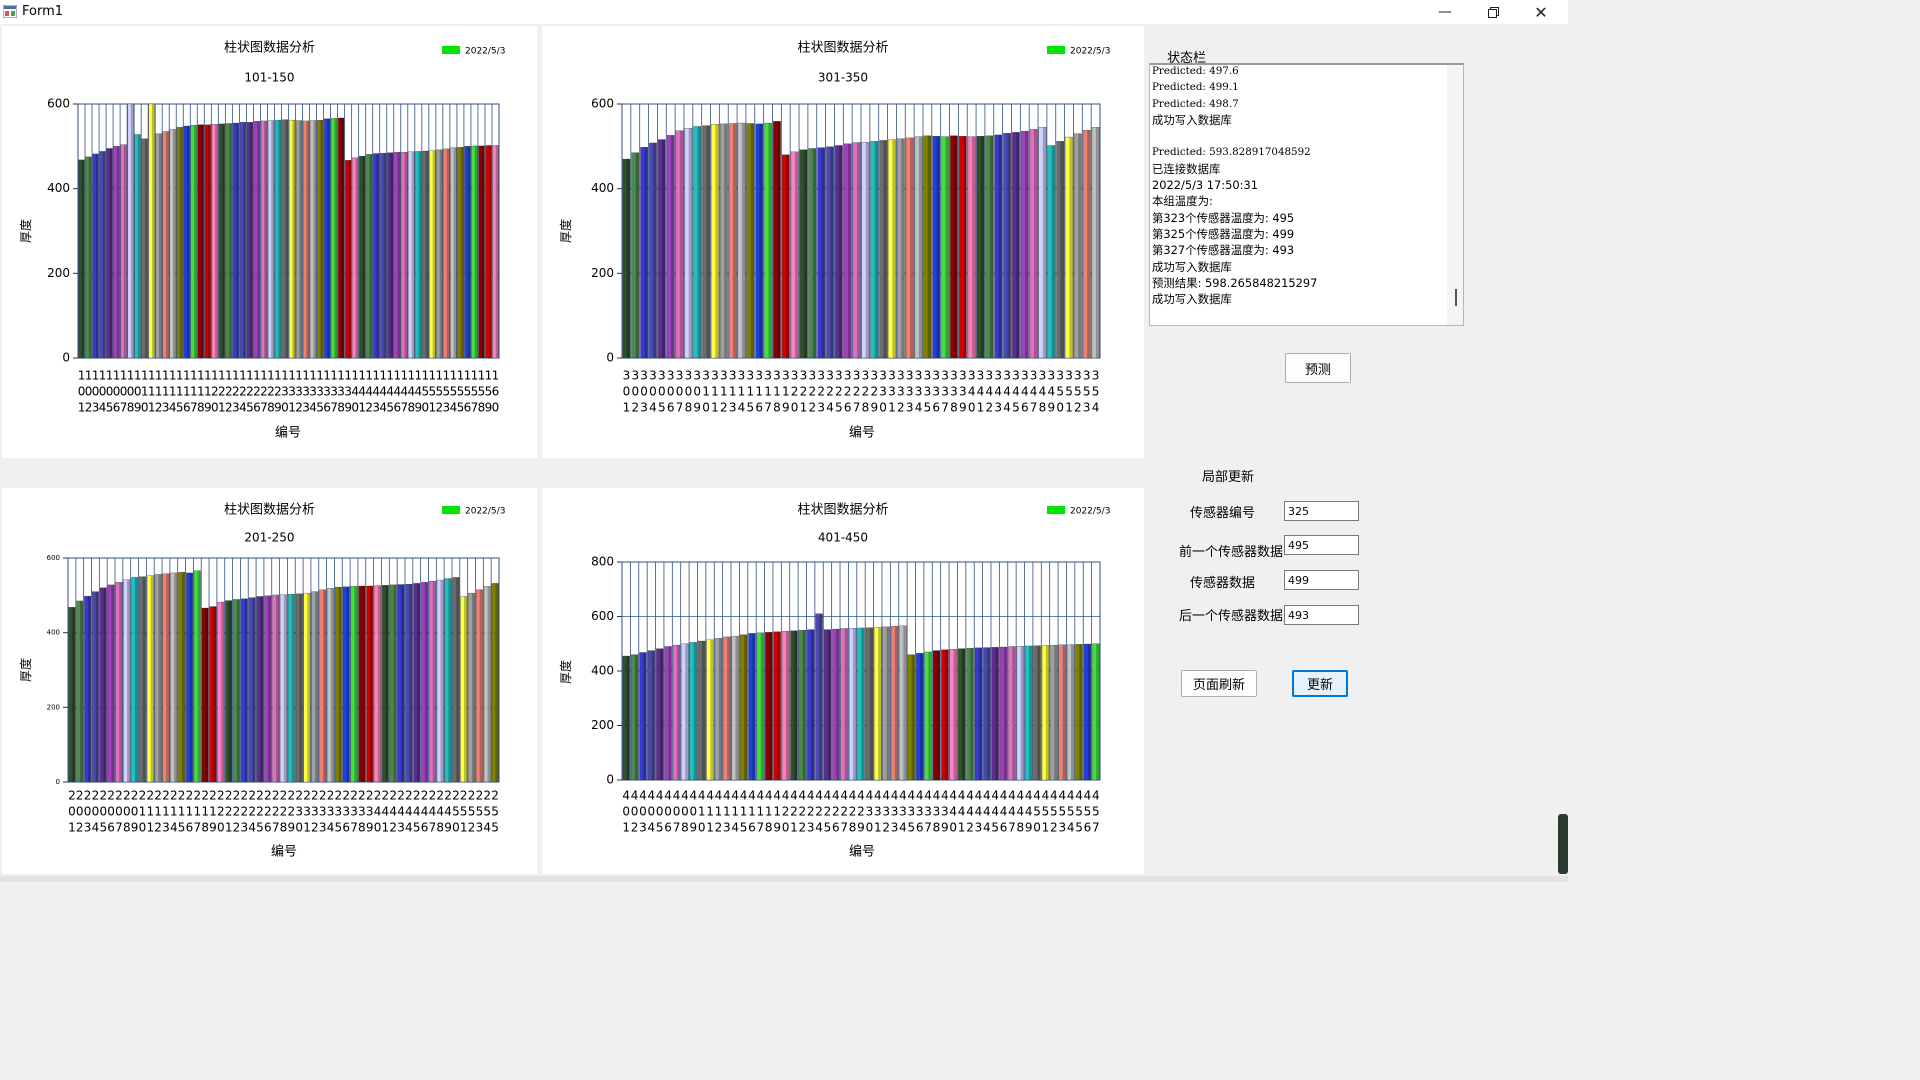  What do you see at coordinates (475, 392) in the screenshot?
I see `x-tick-label: 1 5 7` at bounding box center [475, 392].